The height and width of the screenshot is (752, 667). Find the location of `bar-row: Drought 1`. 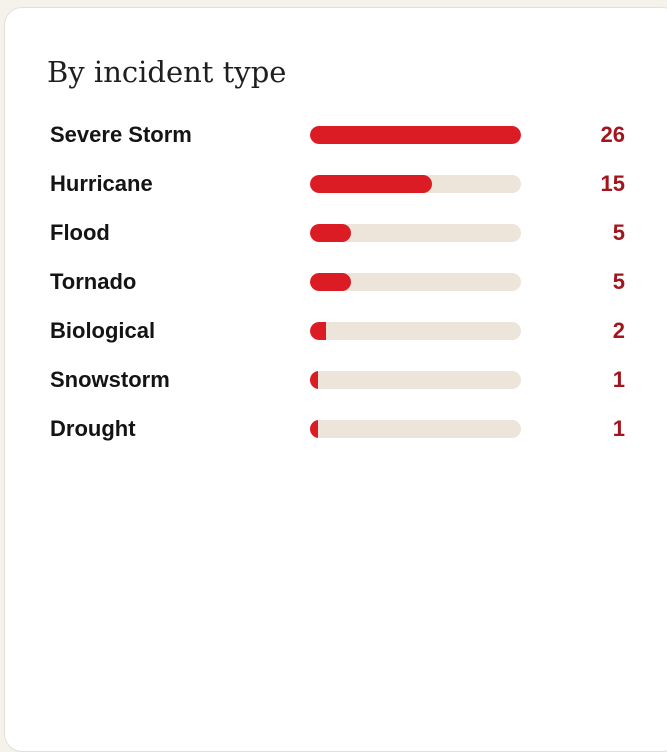

bar-row: Drought 1 is located at coordinates (333, 429).